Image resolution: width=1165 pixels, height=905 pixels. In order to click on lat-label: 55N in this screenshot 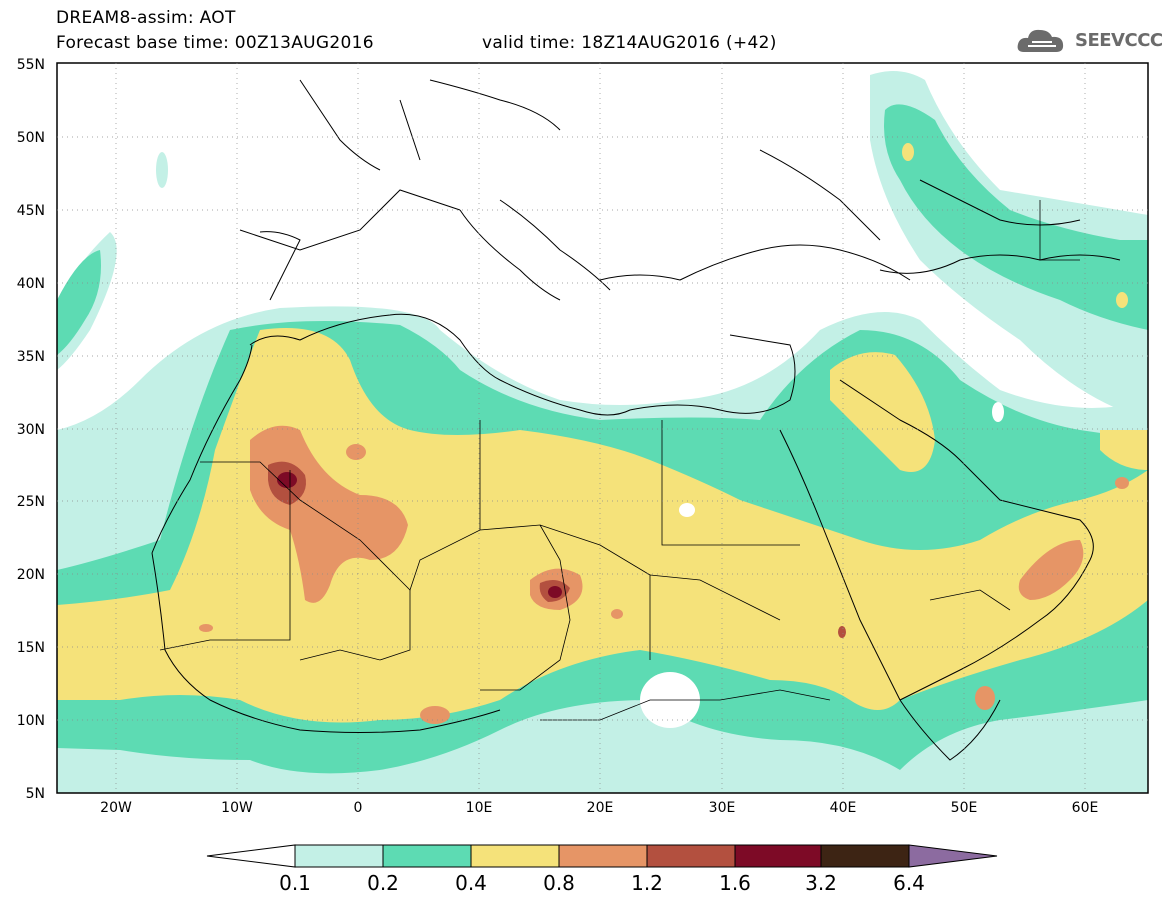, I will do `click(31, 65)`.